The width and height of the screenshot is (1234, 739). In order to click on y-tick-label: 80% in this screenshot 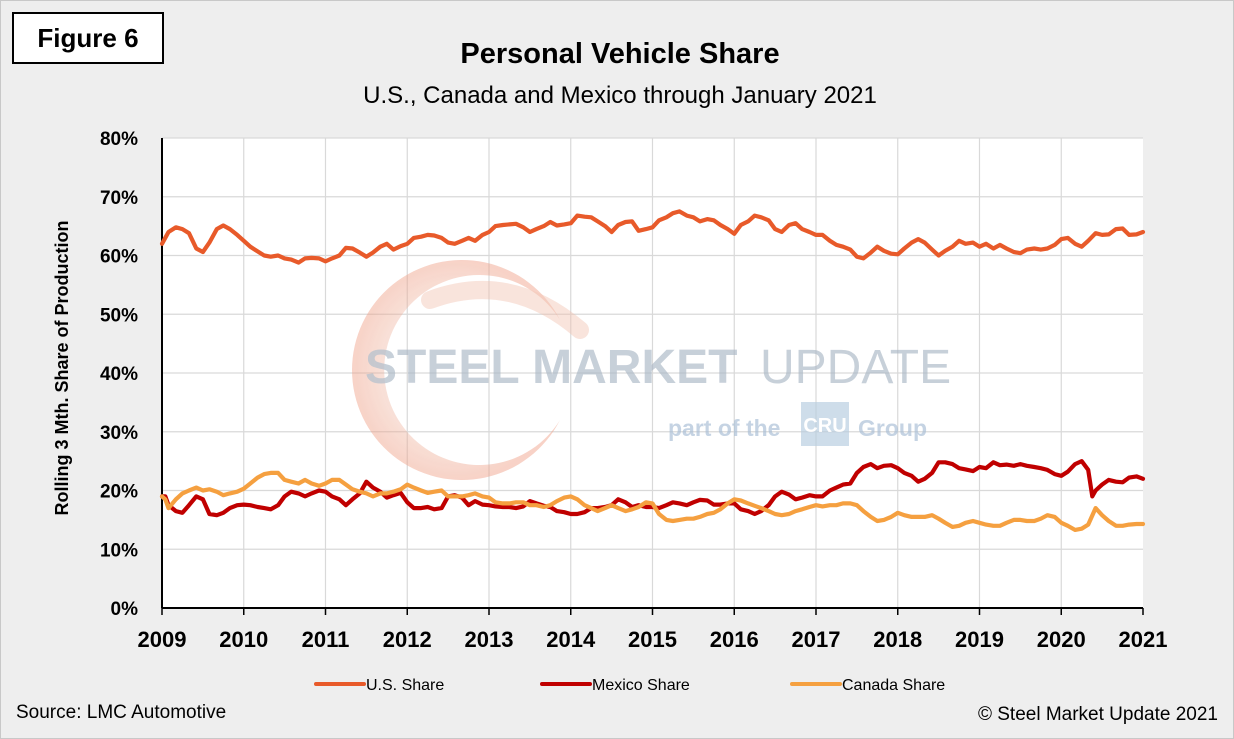, I will do `click(119, 139)`.